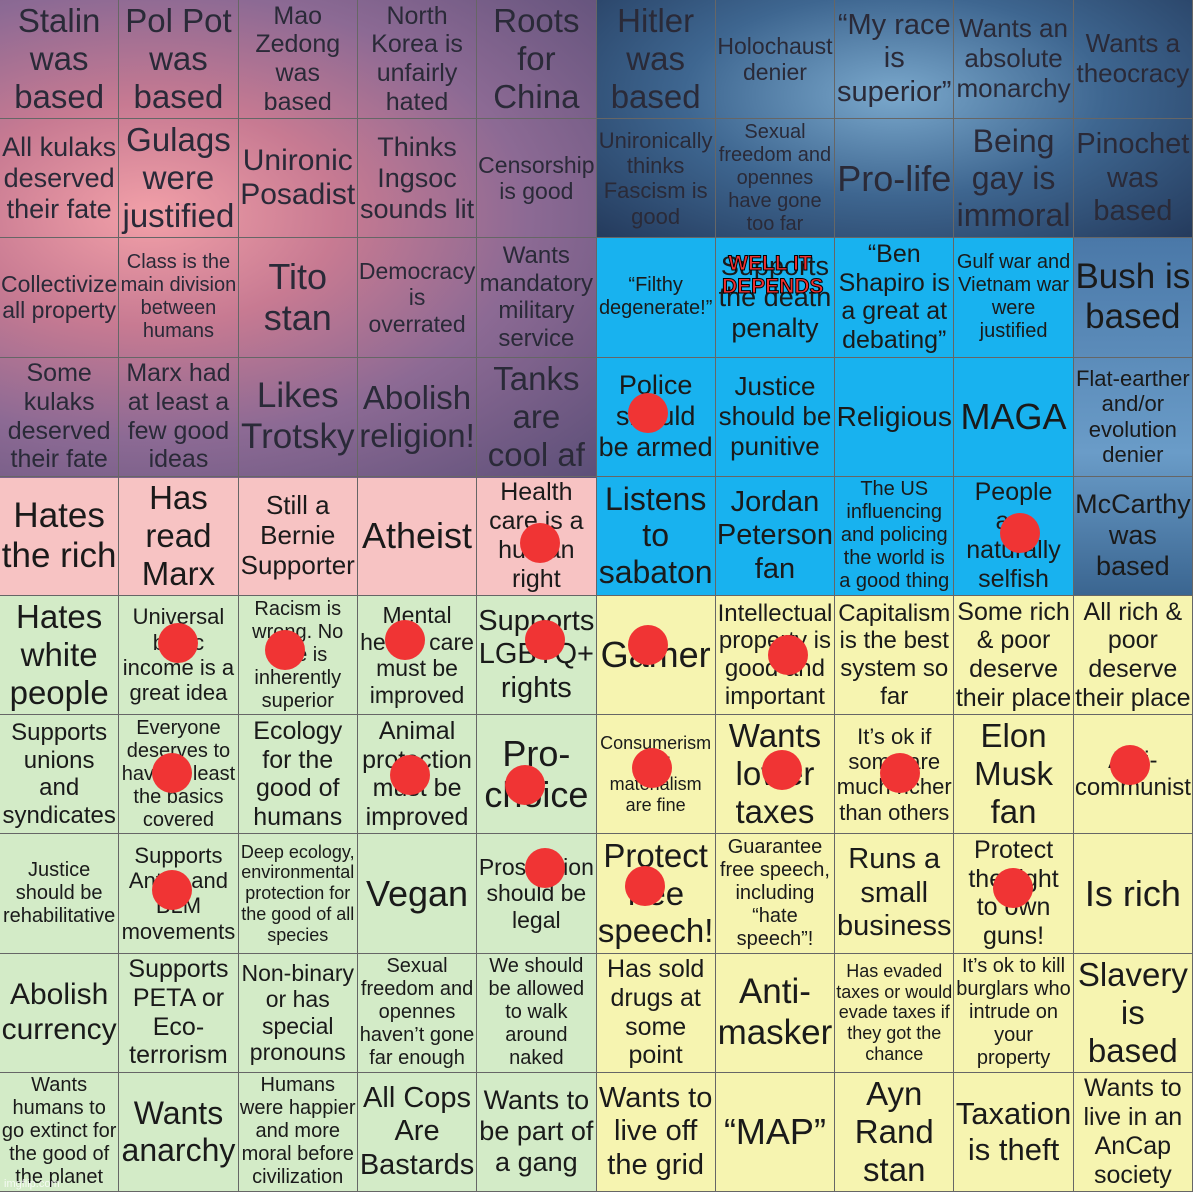 The width and height of the screenshot is (1193, 1192). I want to click on cell-text: Wants to live off the grid, so click(655, 1131).